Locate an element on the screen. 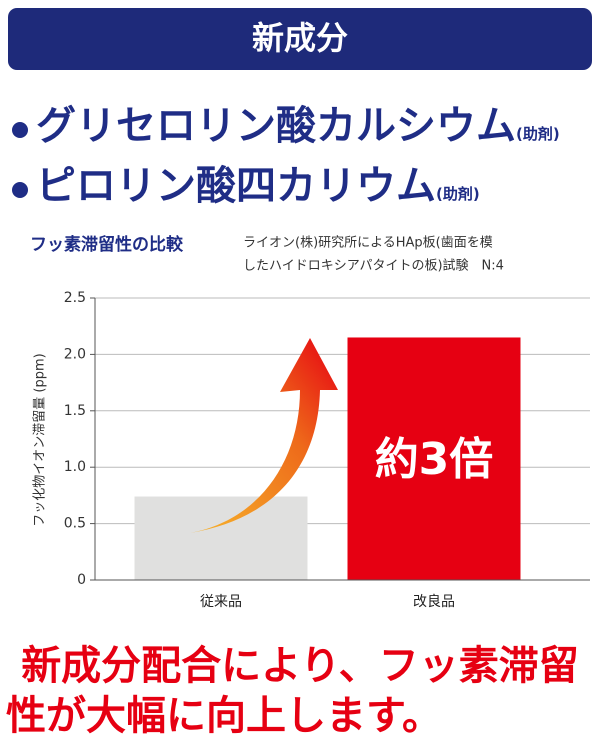 This screenshot has width=600, height=750. ingredient: ピロリン酸四カリウム(助剤) is located at coordinates (258, 186).